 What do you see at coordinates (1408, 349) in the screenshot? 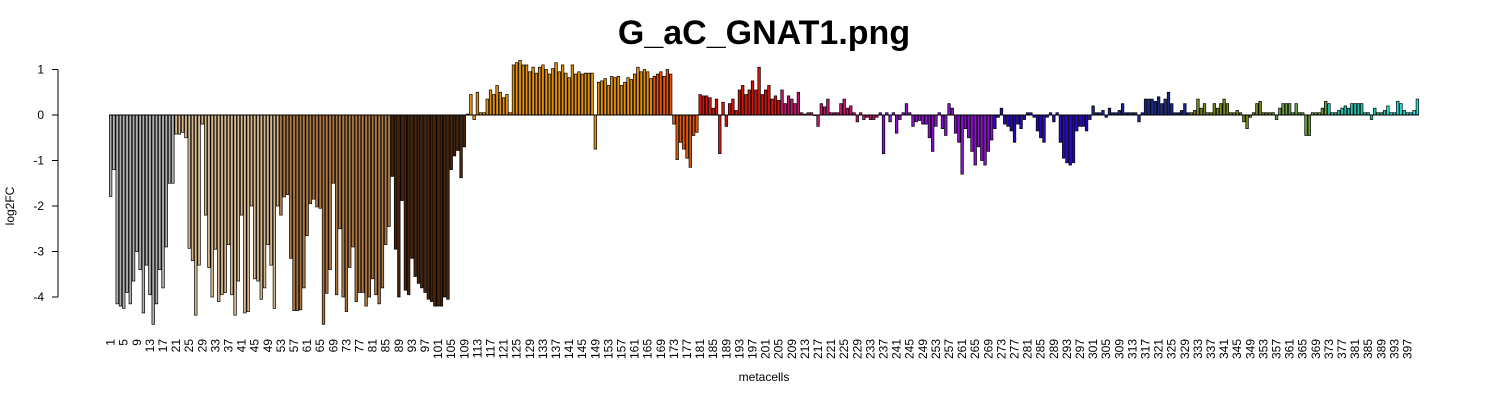
I see `x-tick-label: 397` at bounding box center [1408, 349].